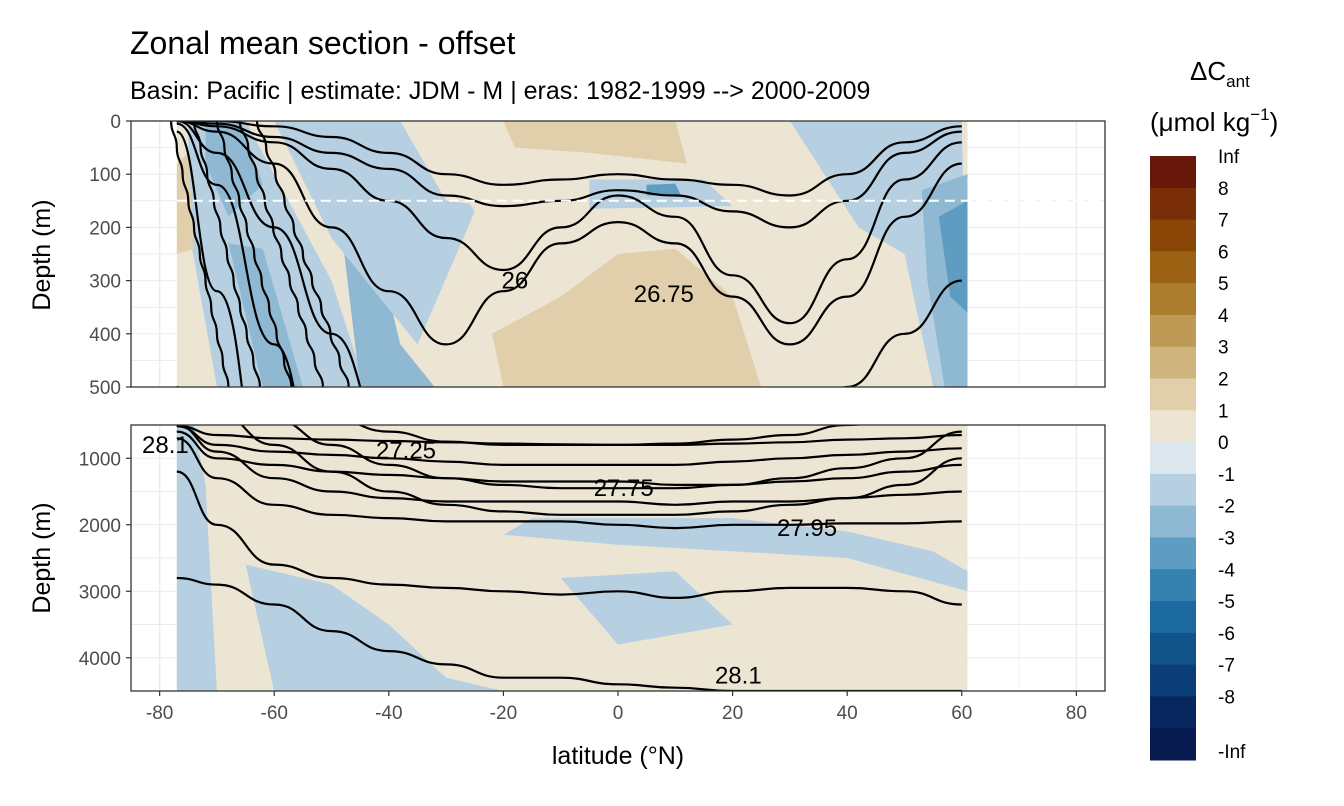 This screenshot has height=806, width=1344. I want to click on legend-label: -4, so click(1226, 570).